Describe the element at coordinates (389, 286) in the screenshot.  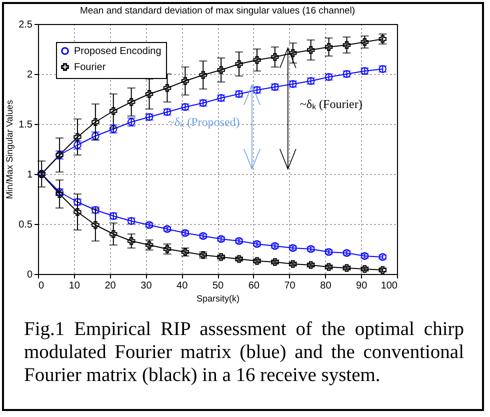
I see `x-tick-label: 100` at that location.